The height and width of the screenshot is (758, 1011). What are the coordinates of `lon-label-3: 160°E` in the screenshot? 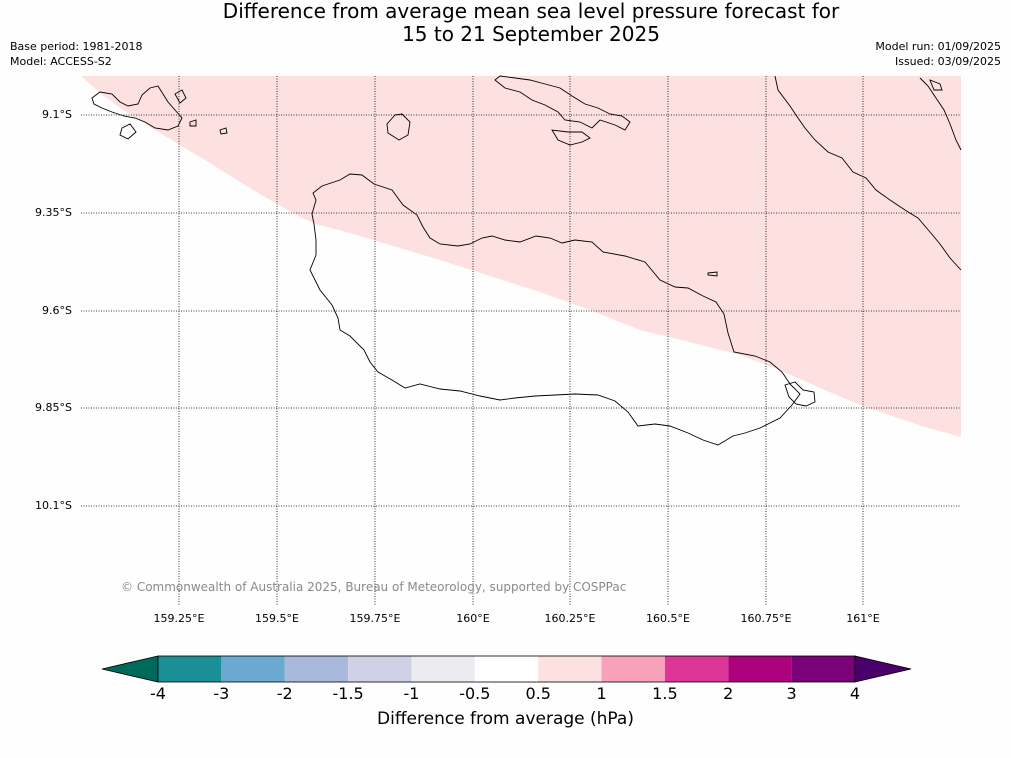 It's located at (473, 618).